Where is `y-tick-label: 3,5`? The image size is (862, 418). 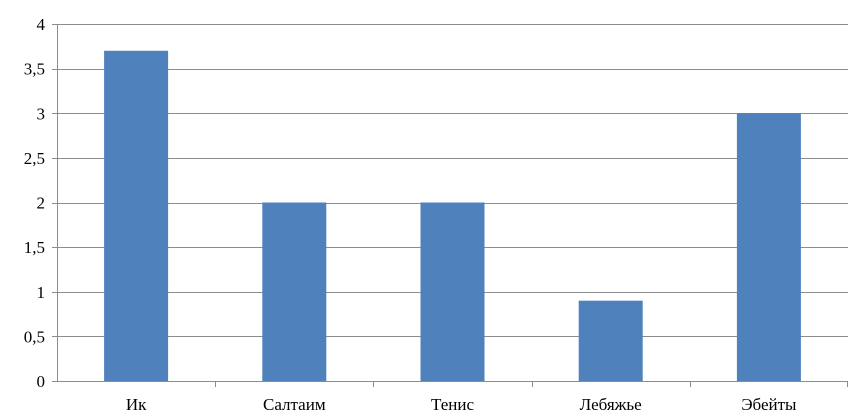 y-tick-label: 3,5 is located at coordinates (34, 69).